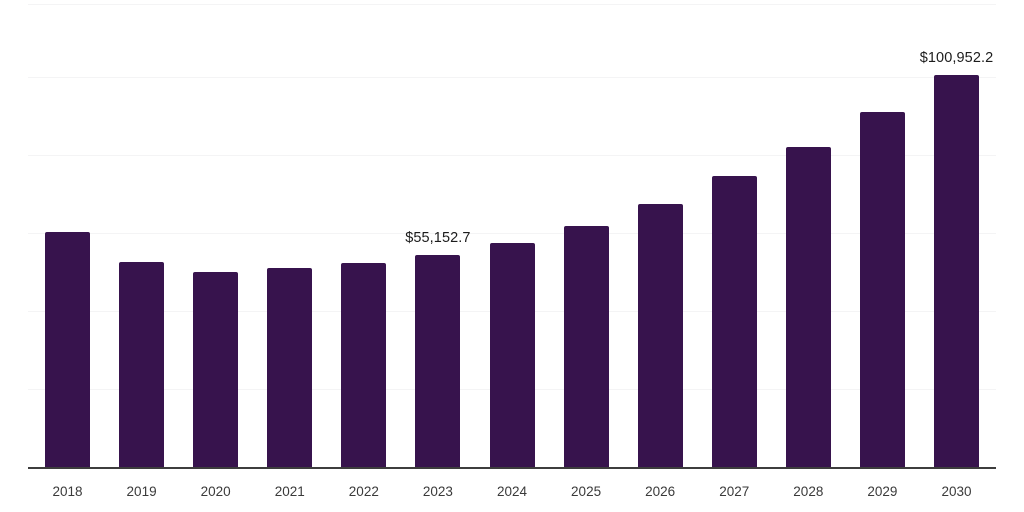 This screenshot has width=1024, height=512. I want to click on x-axis-tick-label: 2019, so click(141, 491).